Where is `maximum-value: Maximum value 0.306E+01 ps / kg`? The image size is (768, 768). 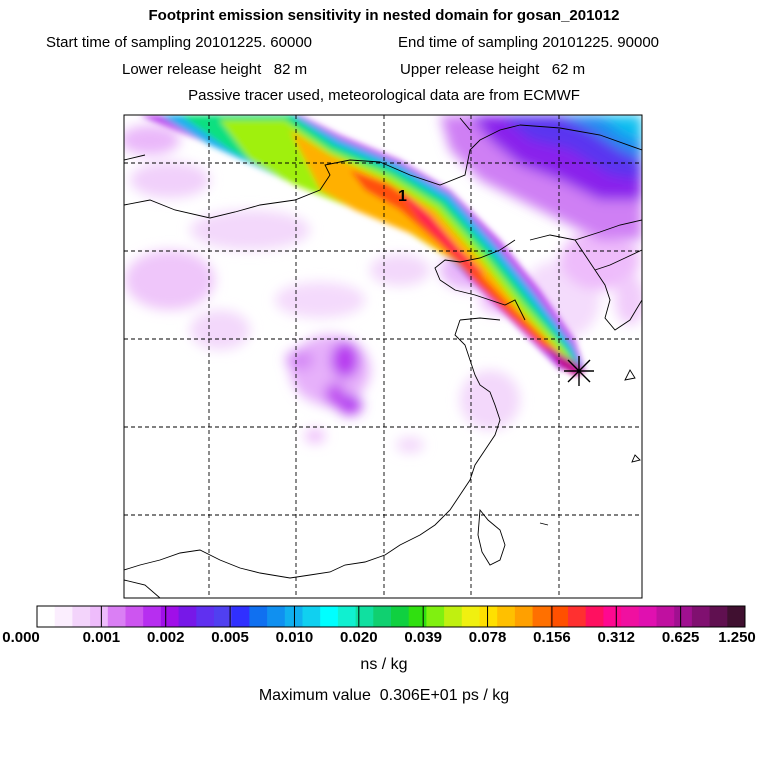
maximum-value: Maximum value 0.306E+01 ps / kg is located at coordinates (384, 695).